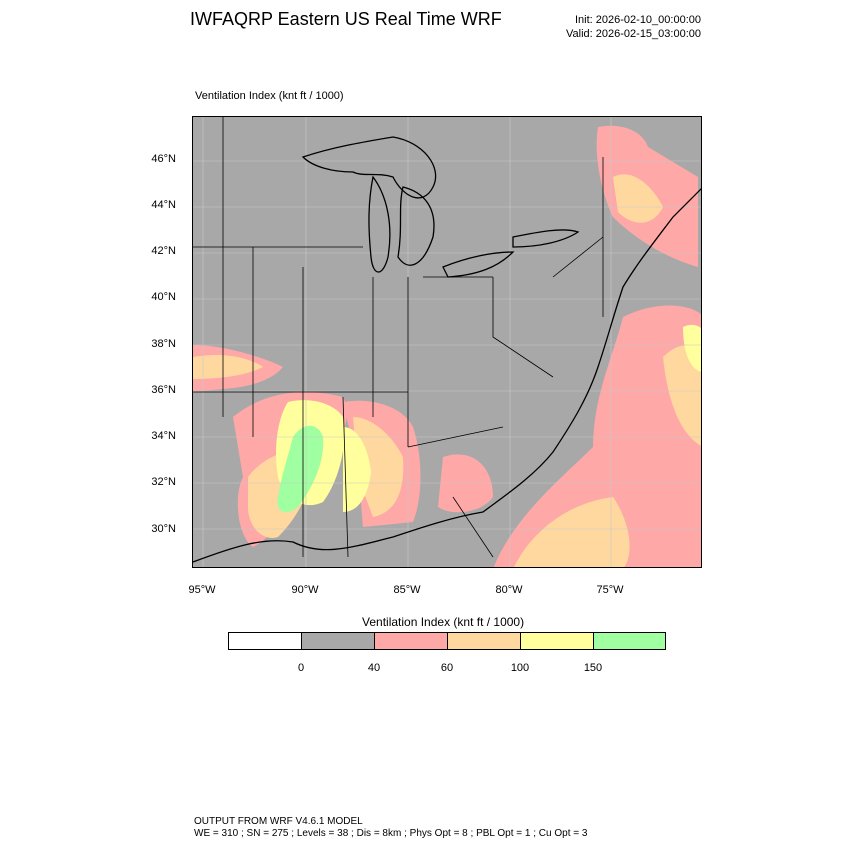 The width and height of the screenshot is (850, 850). I want to click on legend-title: Ventilation Index (knt ft / 1000), so click(443, 622).